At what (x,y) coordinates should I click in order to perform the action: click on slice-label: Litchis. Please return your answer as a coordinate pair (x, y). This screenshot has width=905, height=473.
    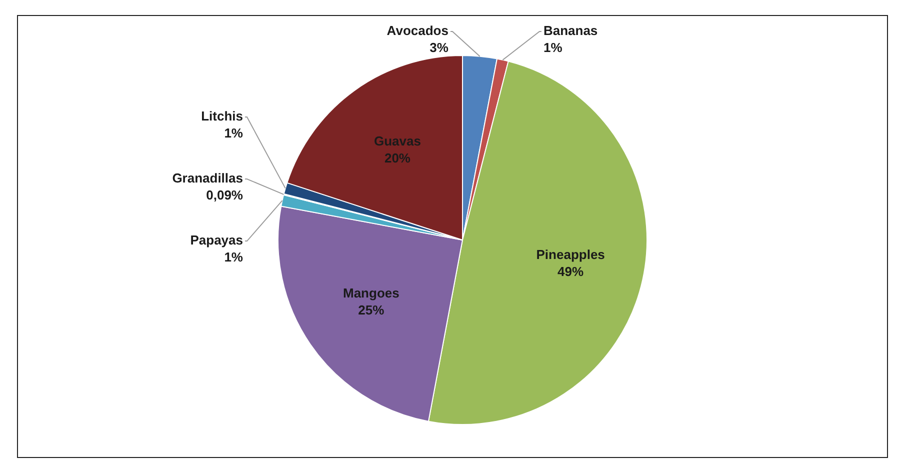
    Looking at the image, I should click on (222, 116).